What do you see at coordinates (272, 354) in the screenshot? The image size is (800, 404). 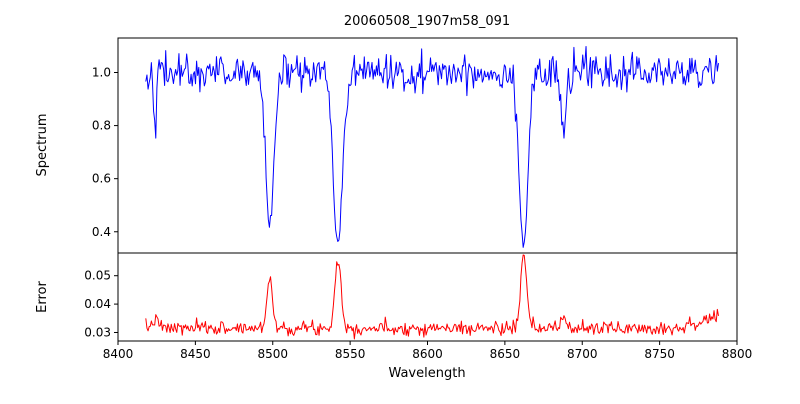 I see `tick-label: 8500` at bounding box center [272, 354].